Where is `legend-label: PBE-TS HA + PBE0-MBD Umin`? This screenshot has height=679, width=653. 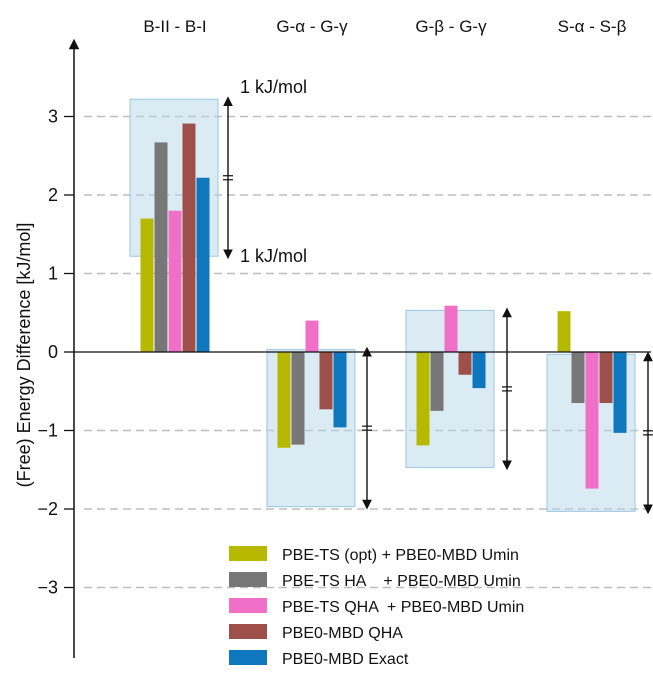
legend-label: PBE-TS HA + PBE0-MBD Umin is located at coordinates (401, 581).